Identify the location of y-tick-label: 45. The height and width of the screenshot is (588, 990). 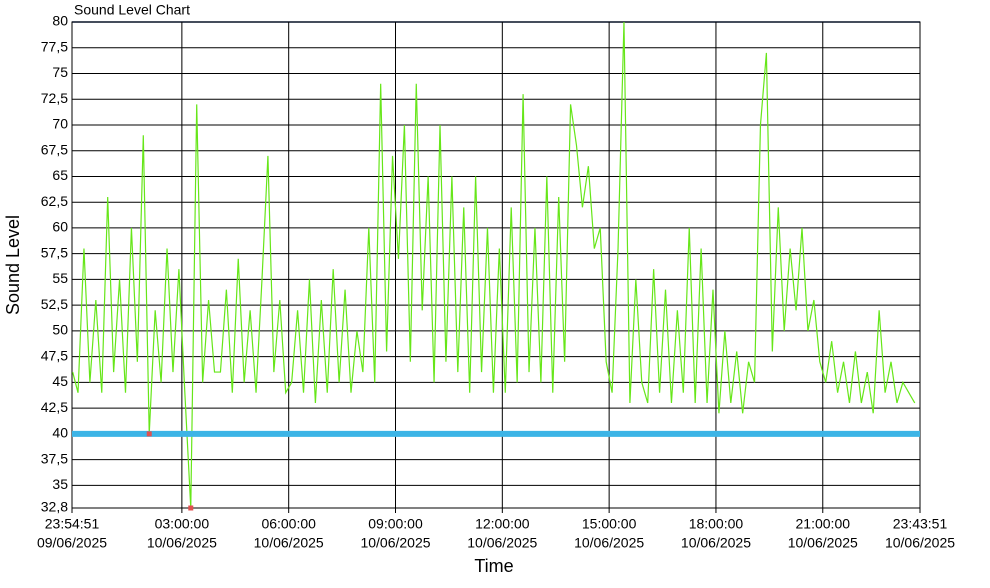
(60, 381).